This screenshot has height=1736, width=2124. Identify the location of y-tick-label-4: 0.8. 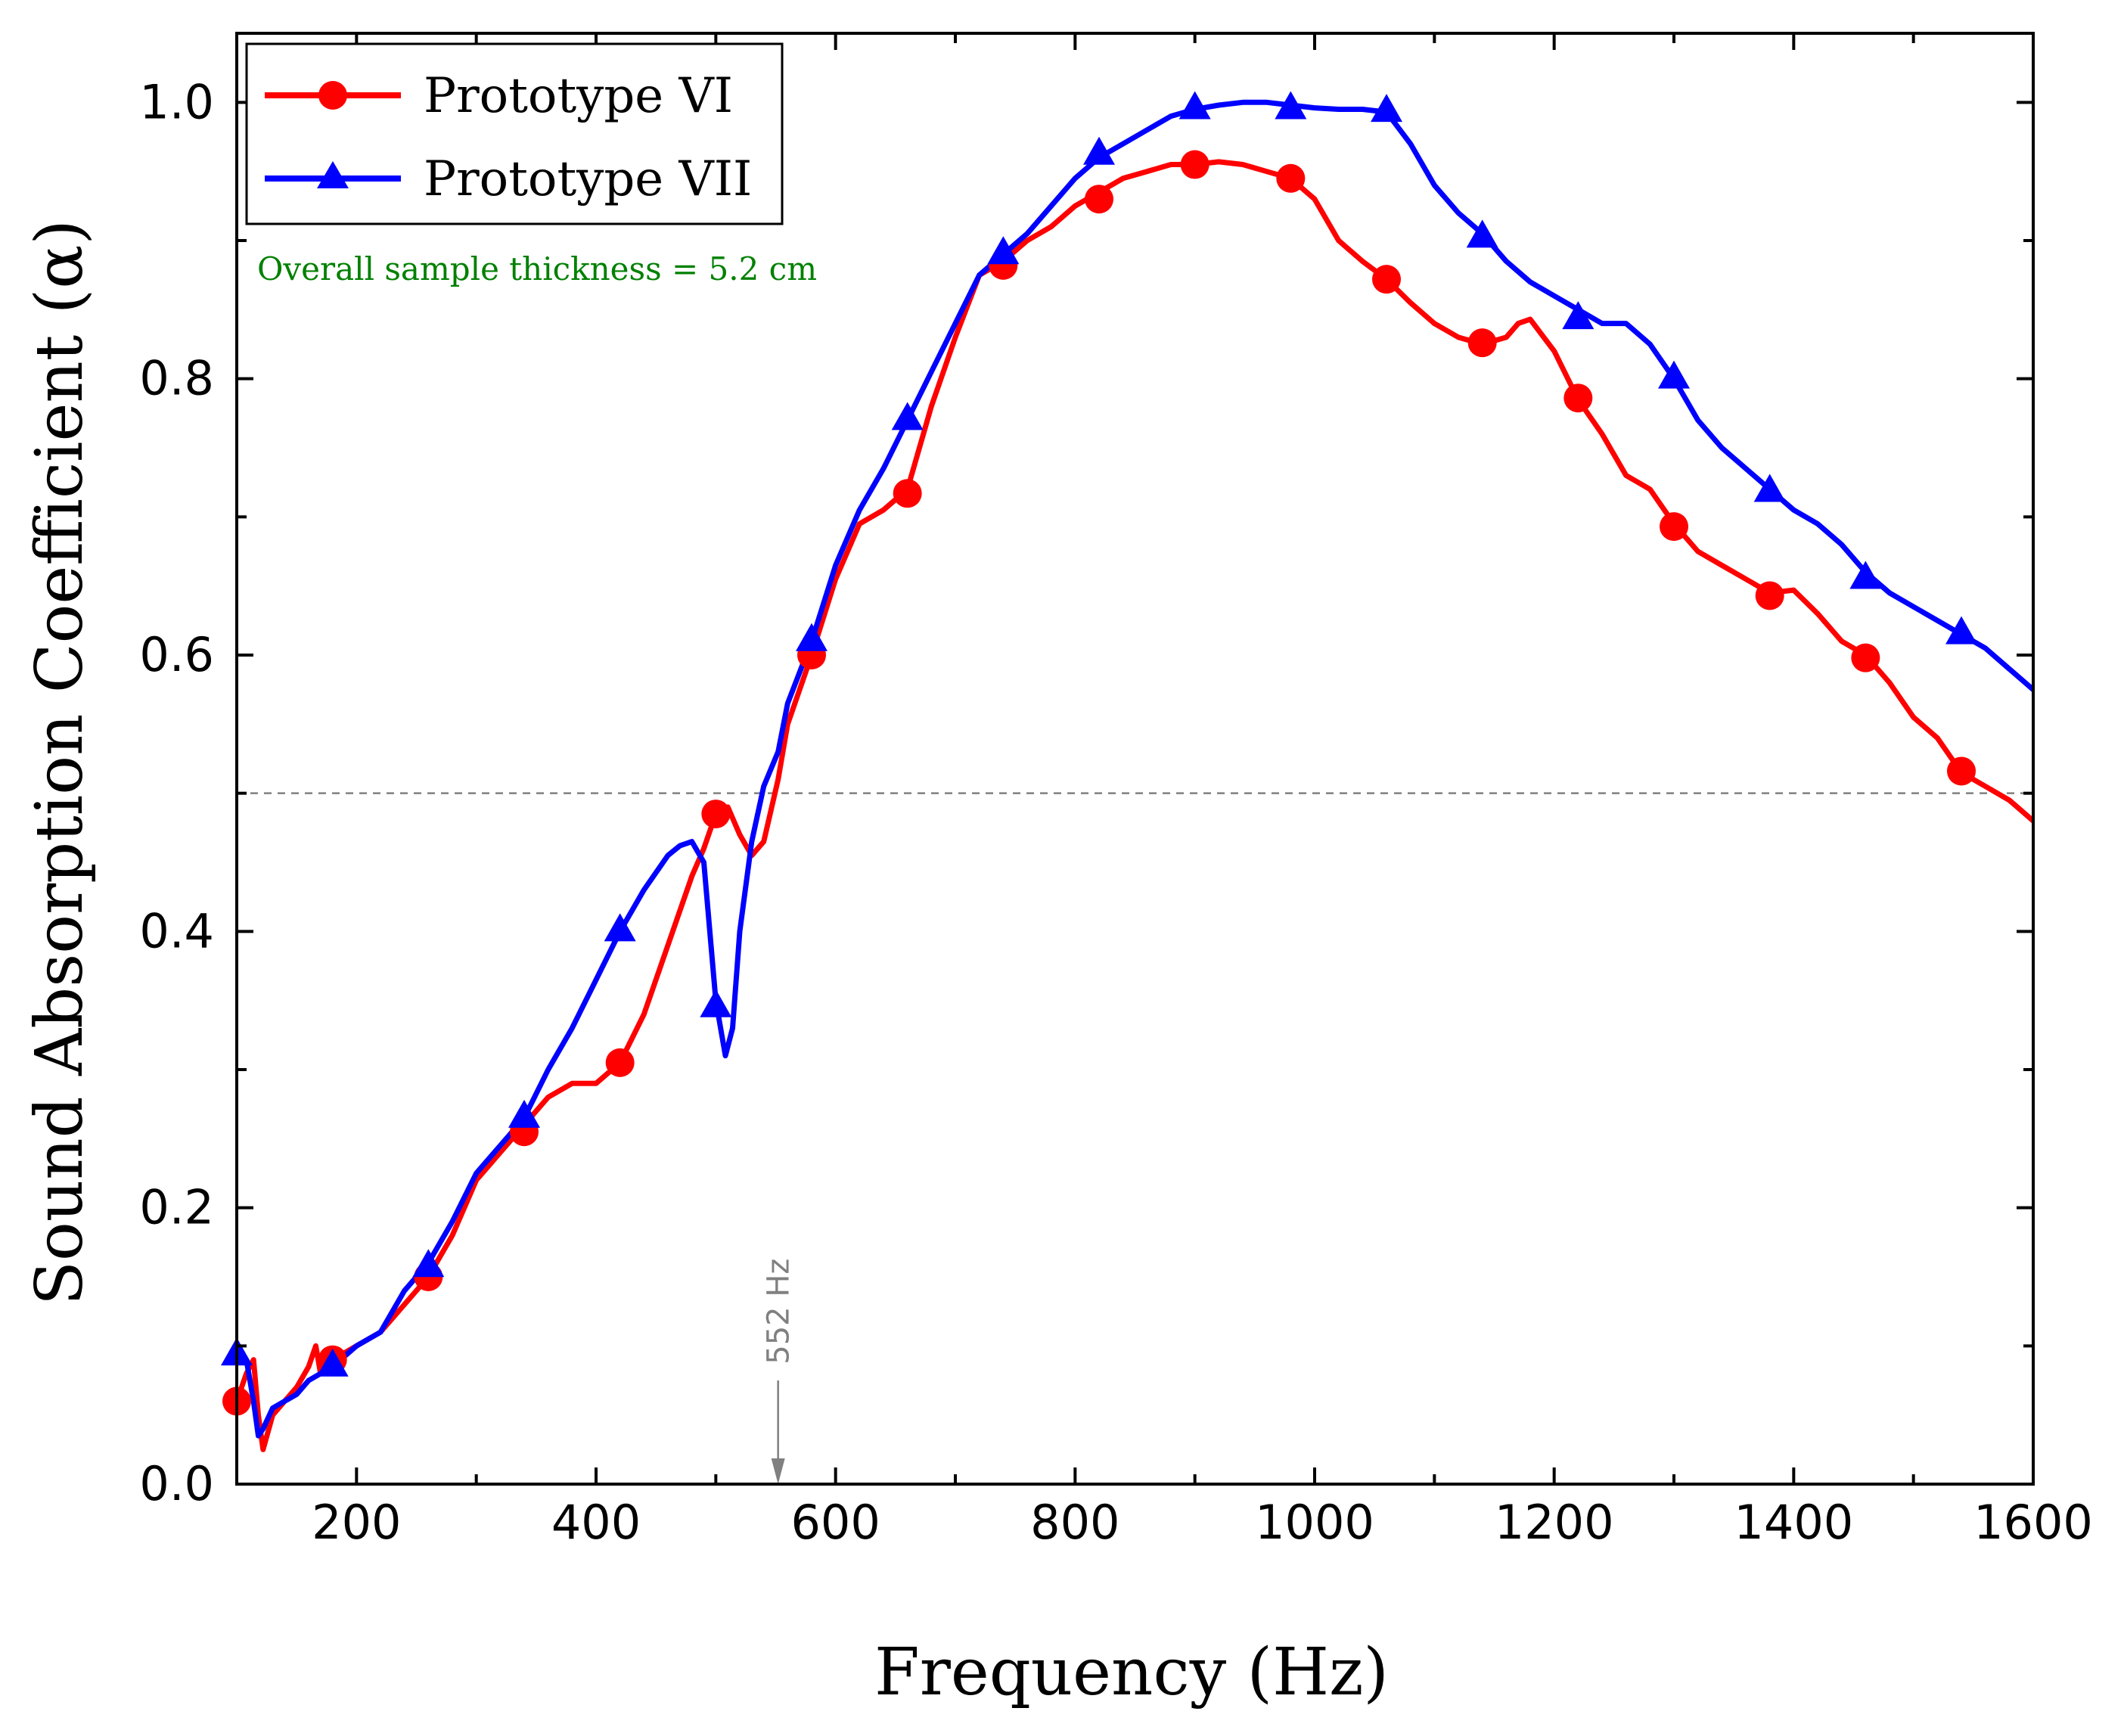
(176, 378).